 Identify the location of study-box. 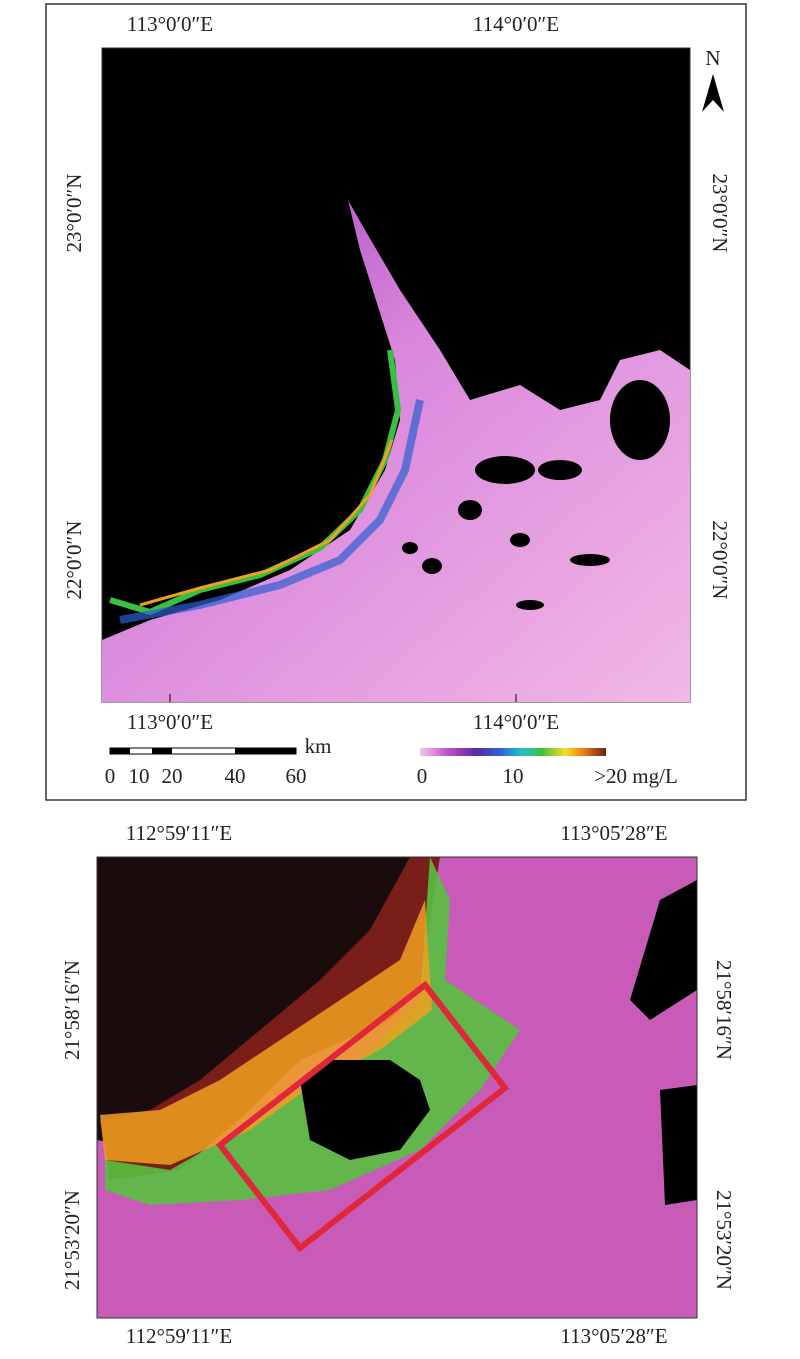
(362, 1116).